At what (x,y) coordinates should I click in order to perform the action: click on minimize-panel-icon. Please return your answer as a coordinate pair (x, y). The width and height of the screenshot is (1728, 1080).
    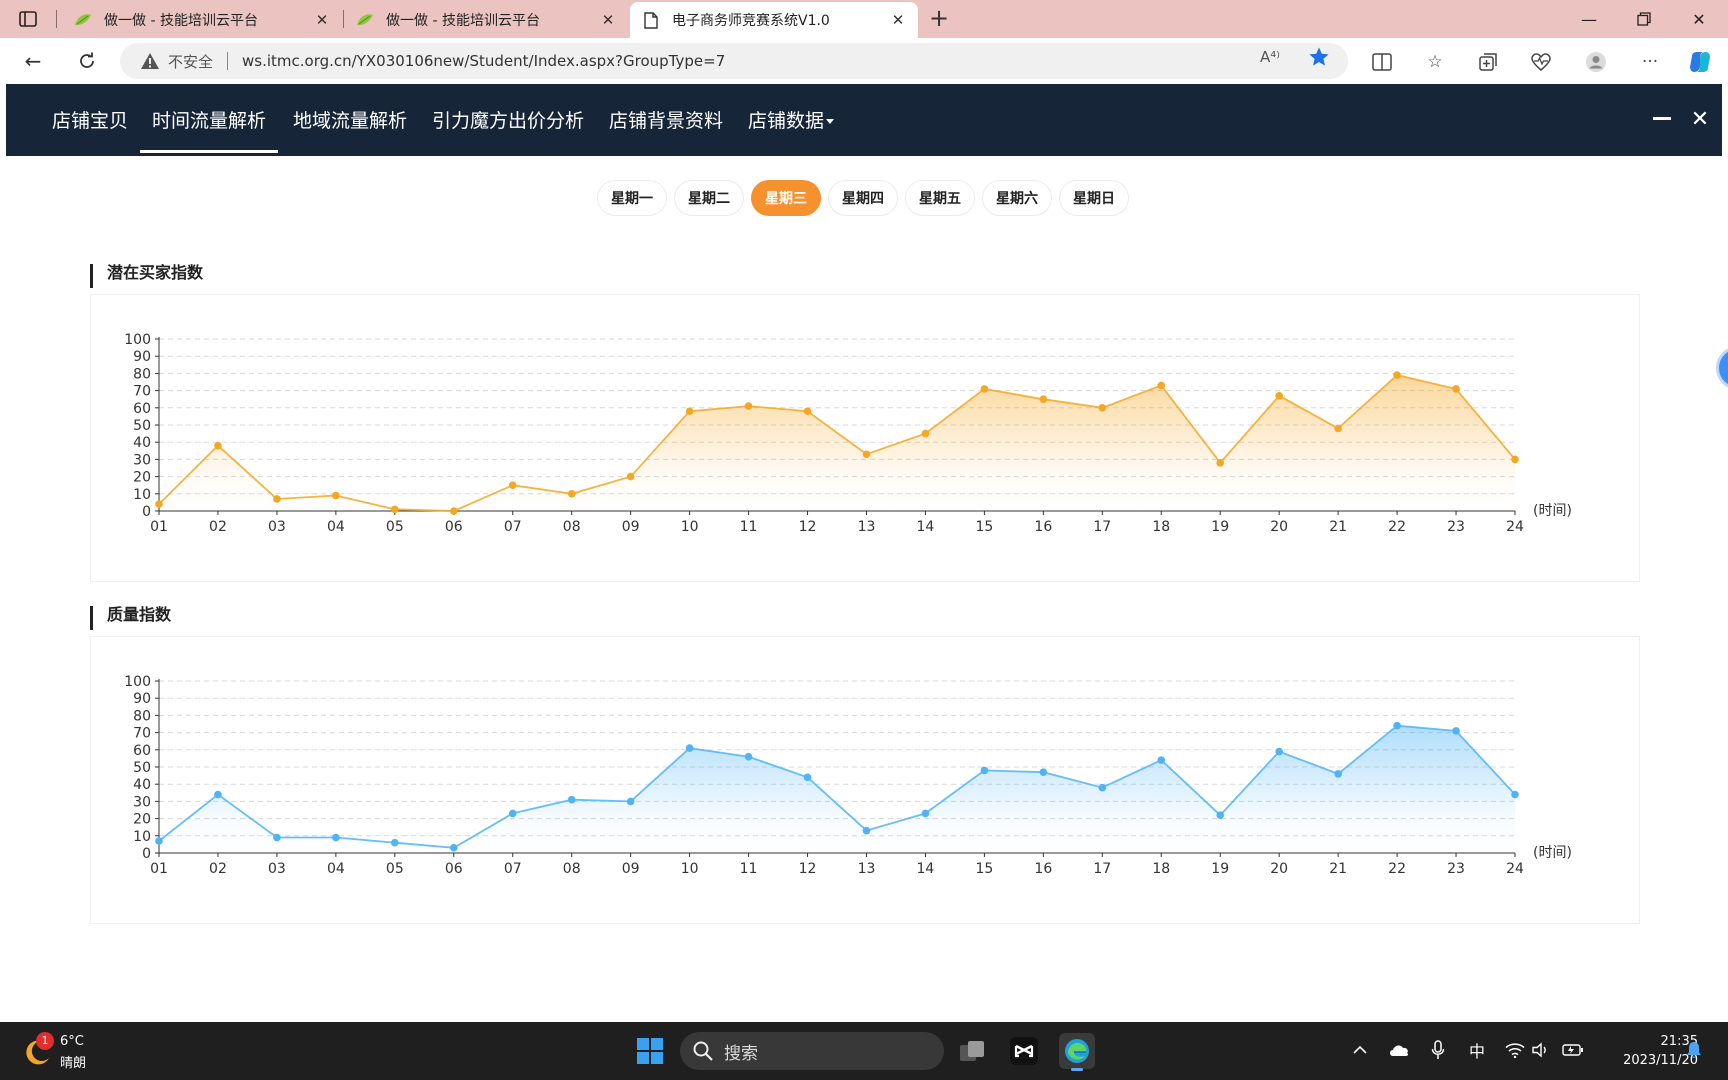
    Looking at the image, I should click on (1662, 119).